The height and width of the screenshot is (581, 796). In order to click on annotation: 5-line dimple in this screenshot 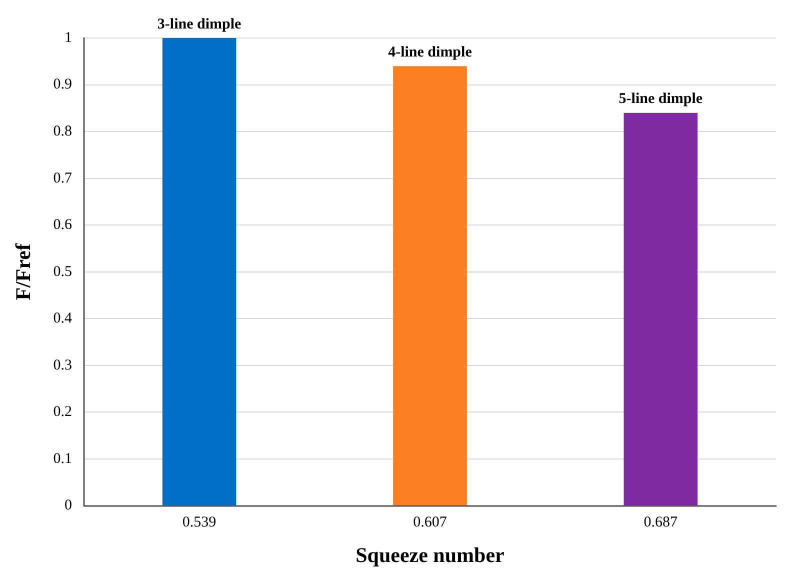, I will do `click(660, 99)`.